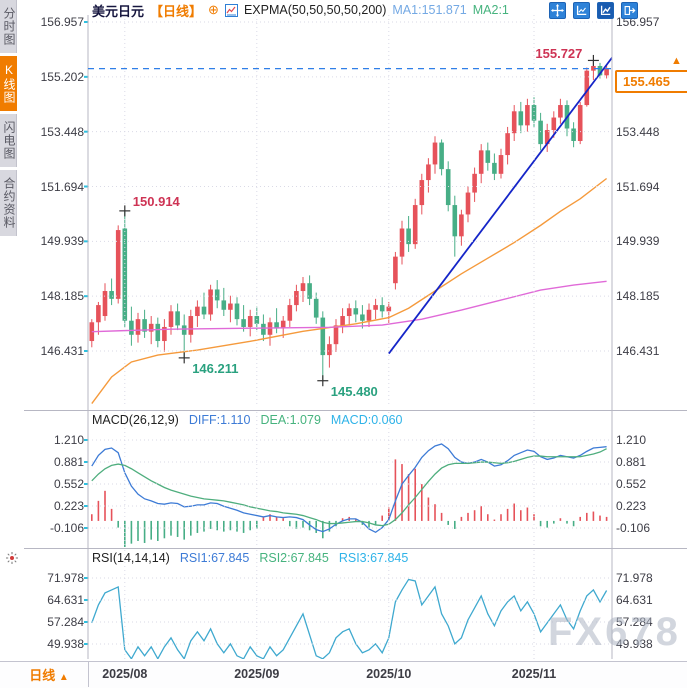 Image resolution: width=687 pixels, height=688 pixels. Describe the element at coordinates (593, 10) in the screenshot. I see `chart-toolbar` at that location.